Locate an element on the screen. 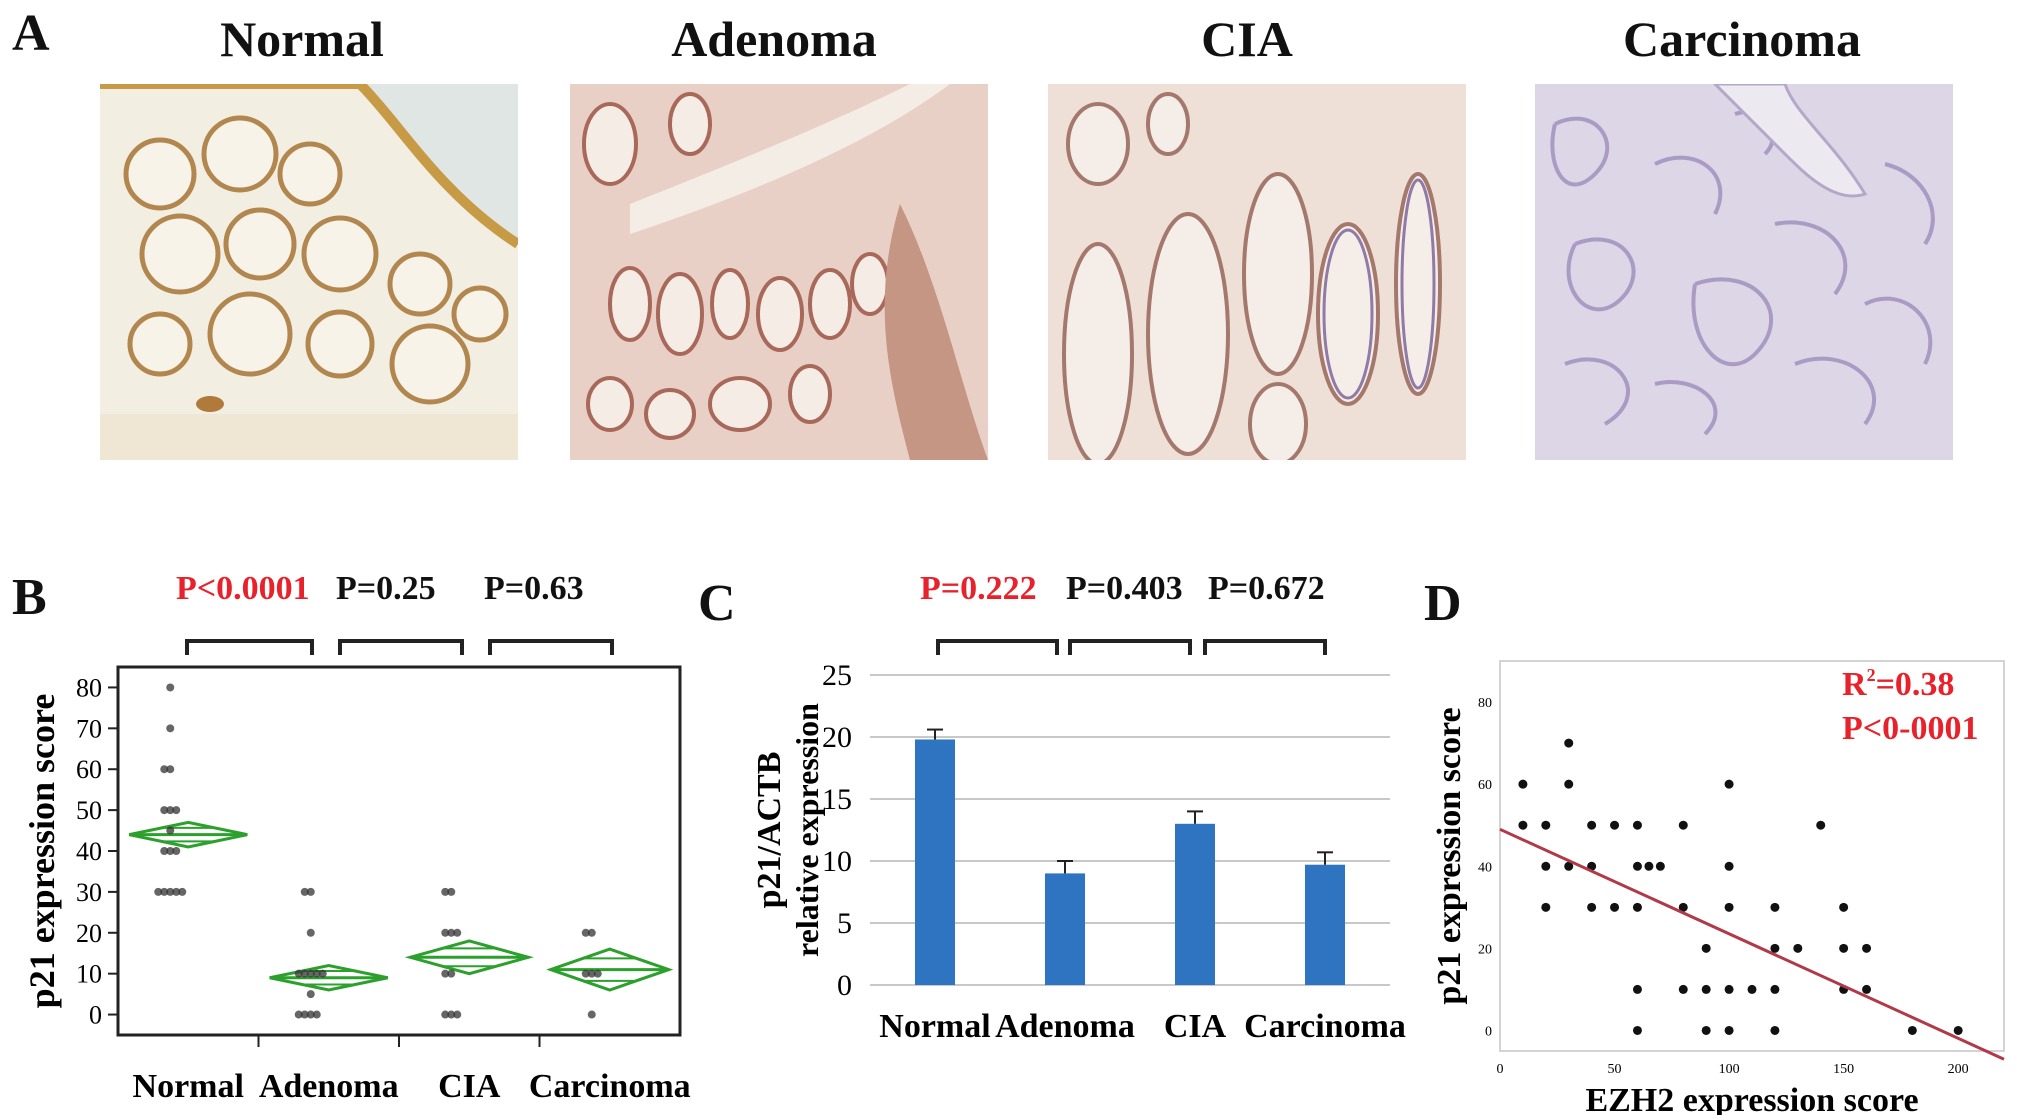 The image size is (2031, 1115). panel-b-letter: B is located at coordinates (29, 597).